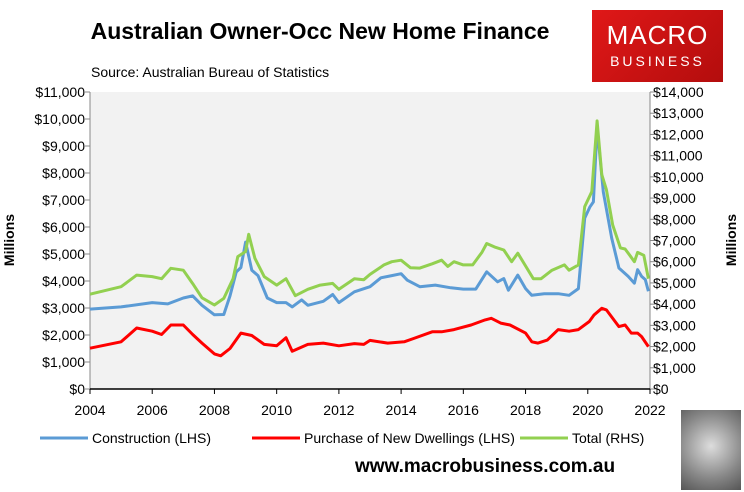 The width and height of the screenshot is (744, 492). What do you see at coordinates (674, 262) in the screenshot?
I see `y2-tick-label: $6,000` at bounding box center [674, 262].